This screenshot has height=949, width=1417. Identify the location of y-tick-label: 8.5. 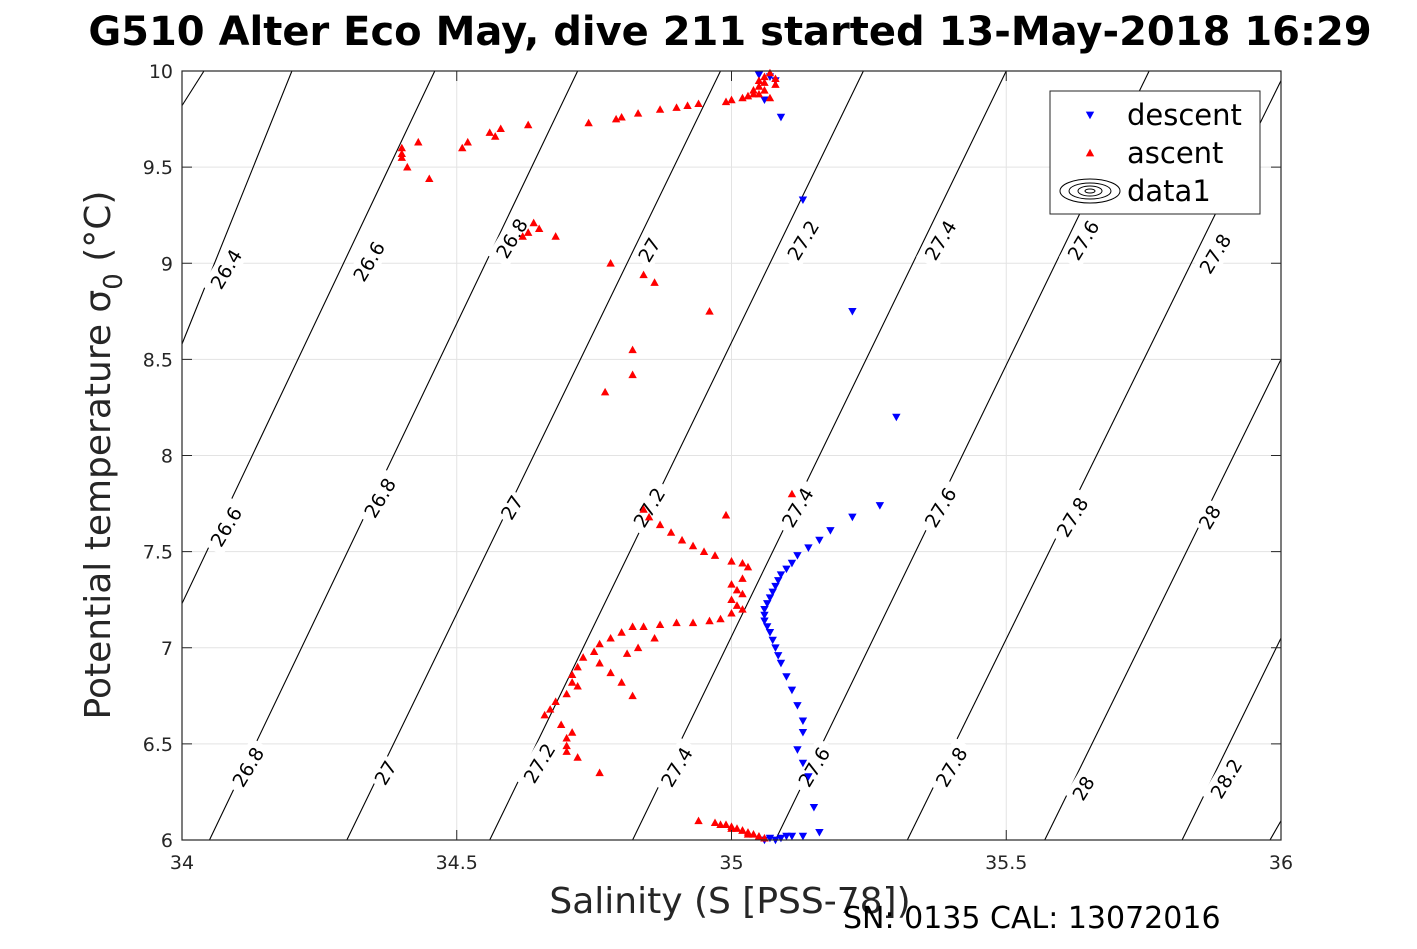
(158, 360).